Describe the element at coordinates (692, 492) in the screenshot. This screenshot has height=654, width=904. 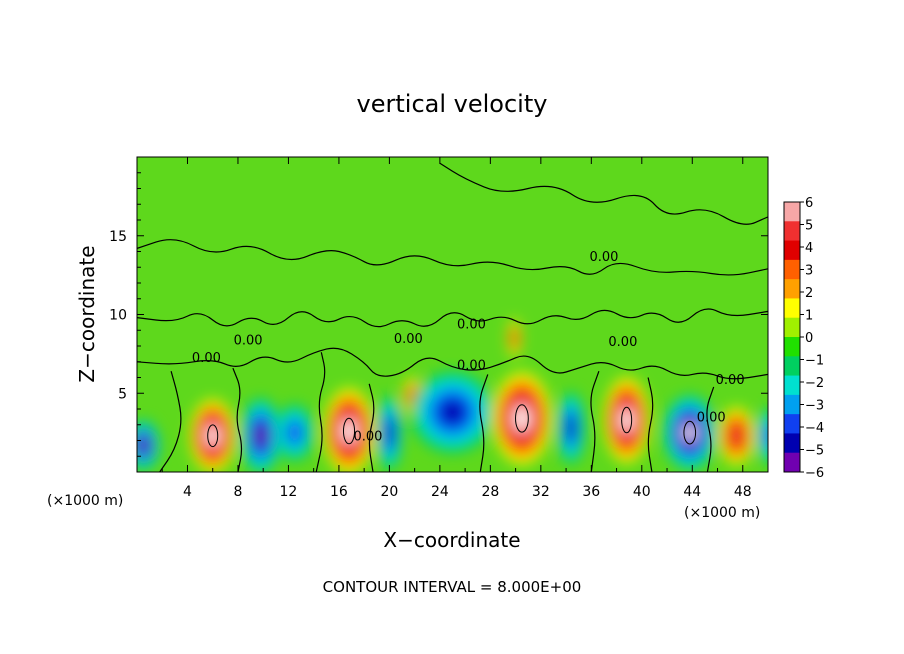
I see `x-tick-label: 44` at that location.